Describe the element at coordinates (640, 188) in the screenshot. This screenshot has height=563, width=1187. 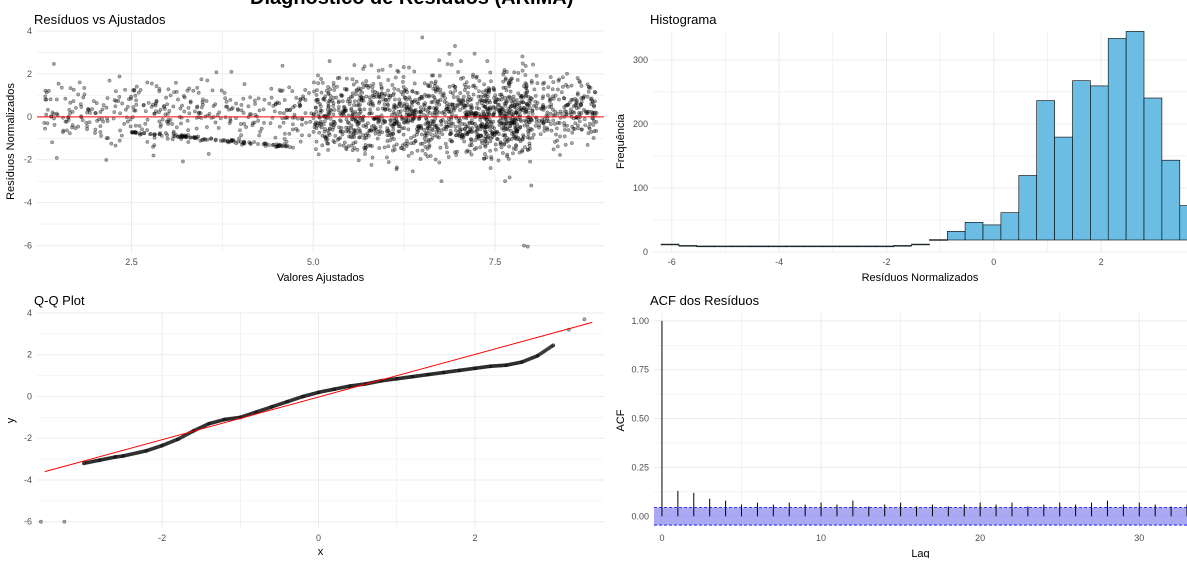
I see `y-tick-label: 100` at that location.